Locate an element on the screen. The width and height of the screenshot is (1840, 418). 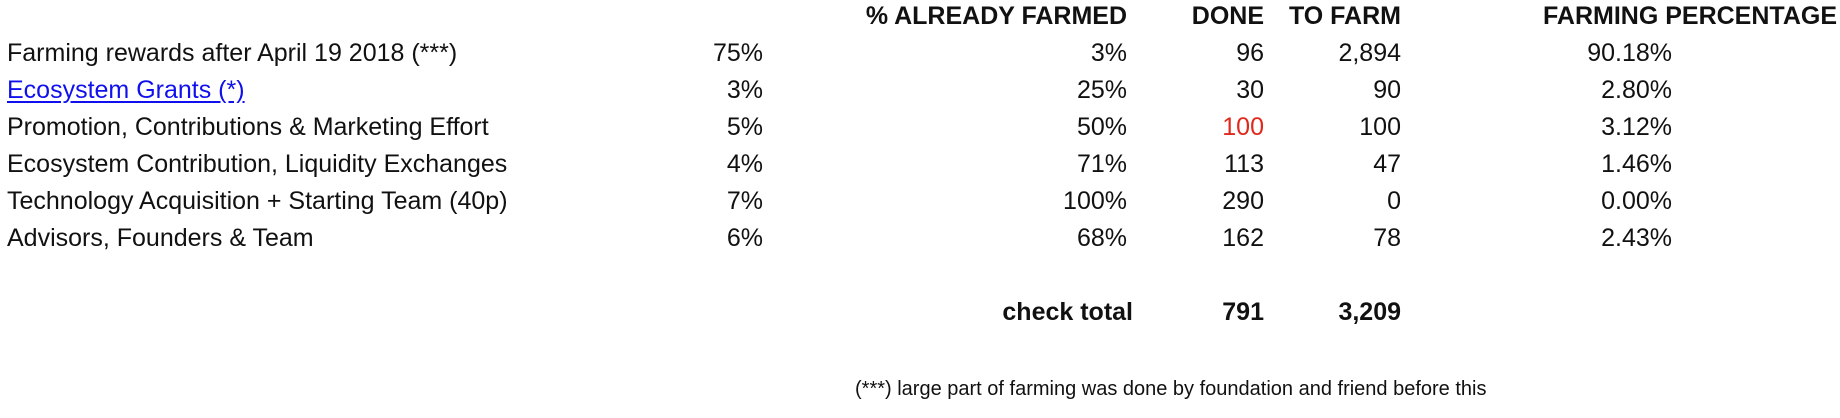
header-farming-percentage: FARMING PERCENTAGE is located at coordinates (1690, 16).